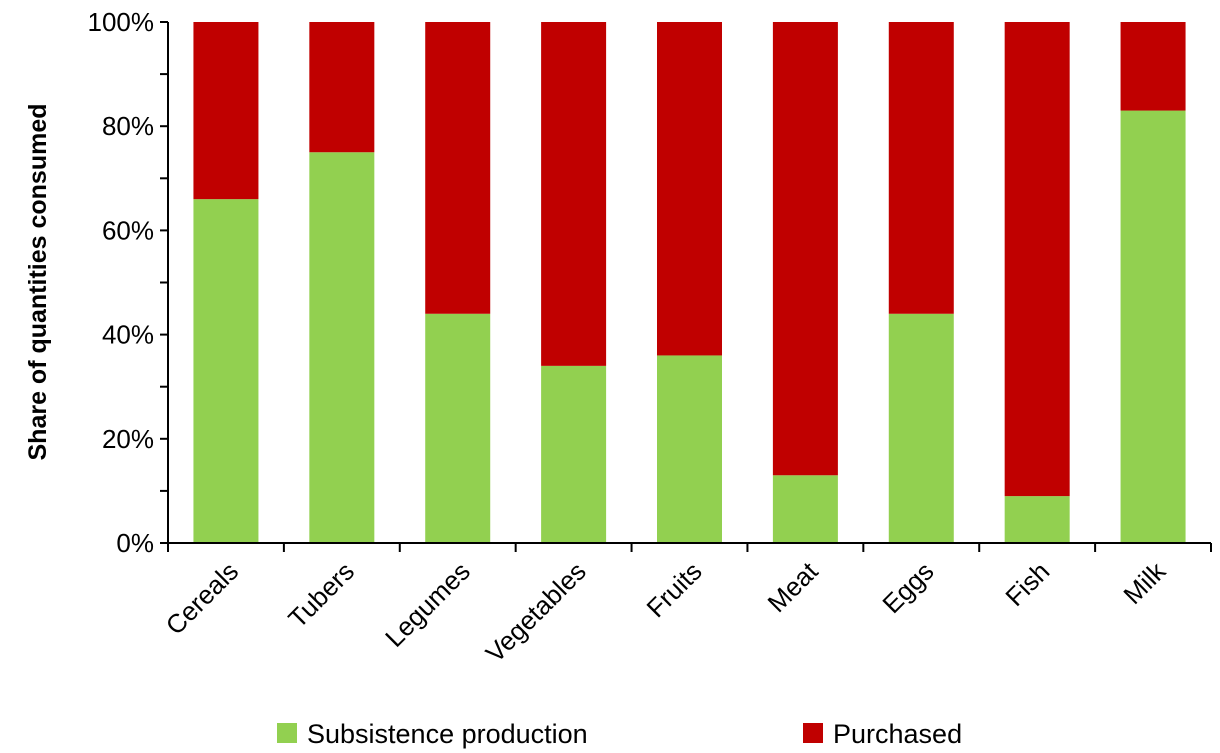 The image size is (1220, 753). Describe the element at coordinates (813, 733) in the screenshot. I see `legend-swatch-purchased` at that location.